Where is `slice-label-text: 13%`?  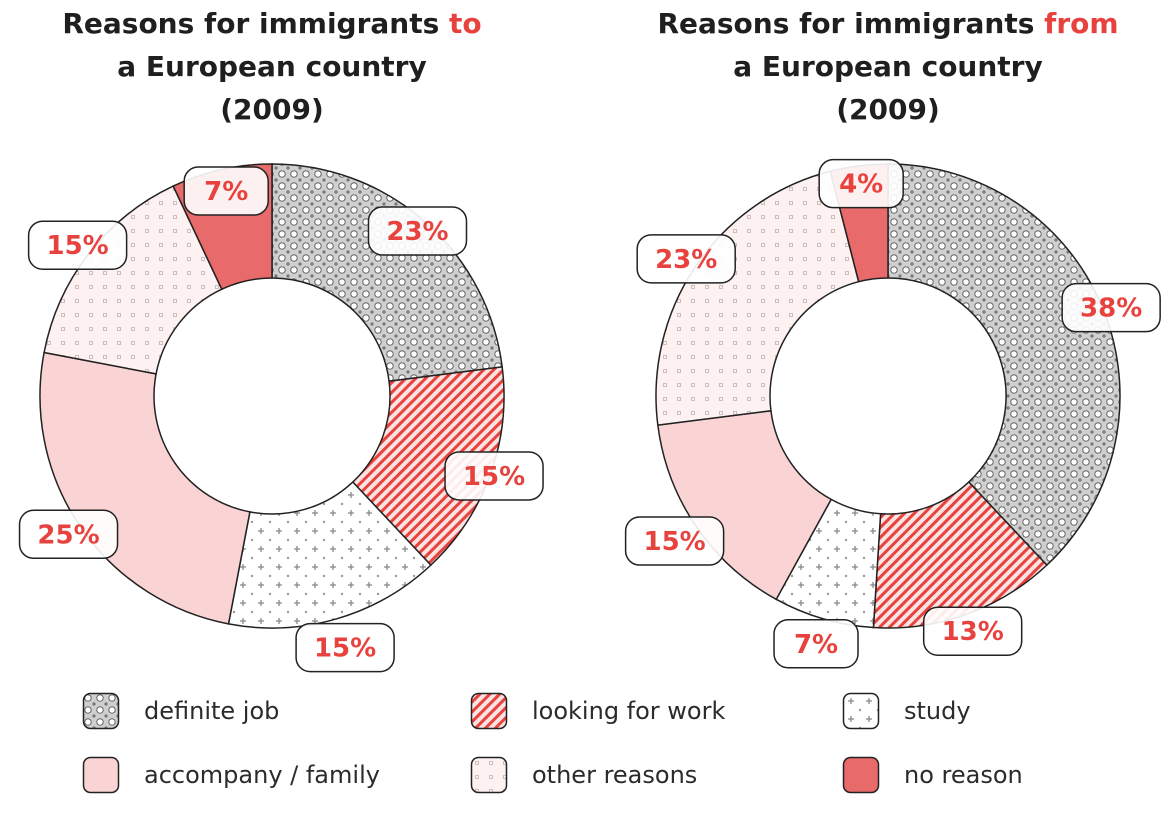 slice-label-text: 13% is located at coordinates (973, 632).